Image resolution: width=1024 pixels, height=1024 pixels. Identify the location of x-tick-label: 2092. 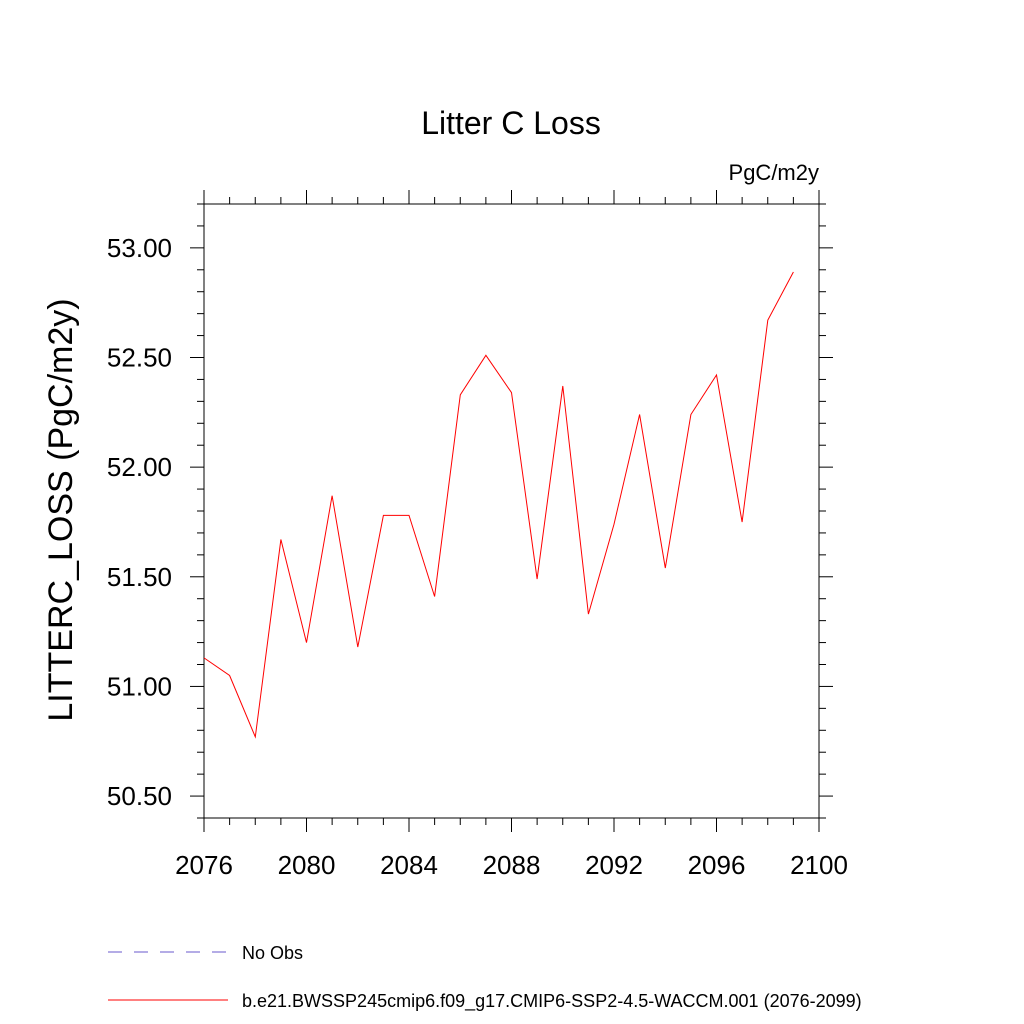
(614, 865).